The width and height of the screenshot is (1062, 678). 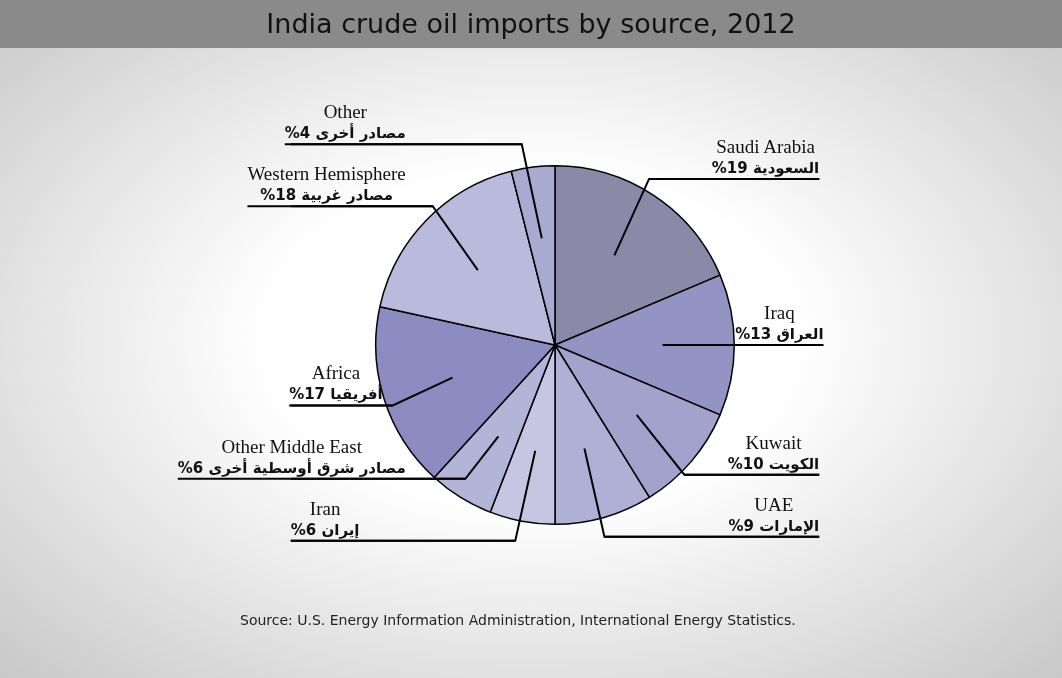 What do you see at coordinates (326, 174) in the screenshot?
I see `slice-label: Western Hemisphere` at bounding box center [326, 174].